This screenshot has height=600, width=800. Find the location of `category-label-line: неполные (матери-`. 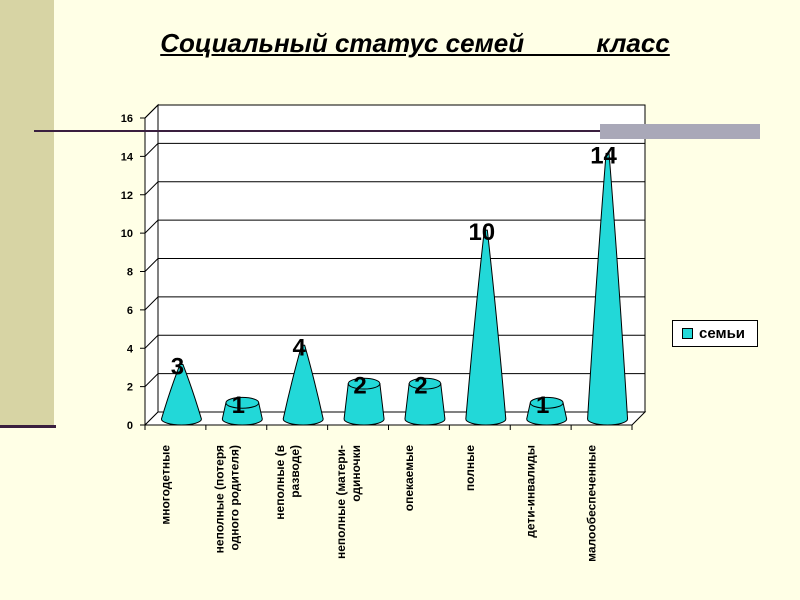

category-label-line: неполные (матери- is located at coordinates (341, 502).